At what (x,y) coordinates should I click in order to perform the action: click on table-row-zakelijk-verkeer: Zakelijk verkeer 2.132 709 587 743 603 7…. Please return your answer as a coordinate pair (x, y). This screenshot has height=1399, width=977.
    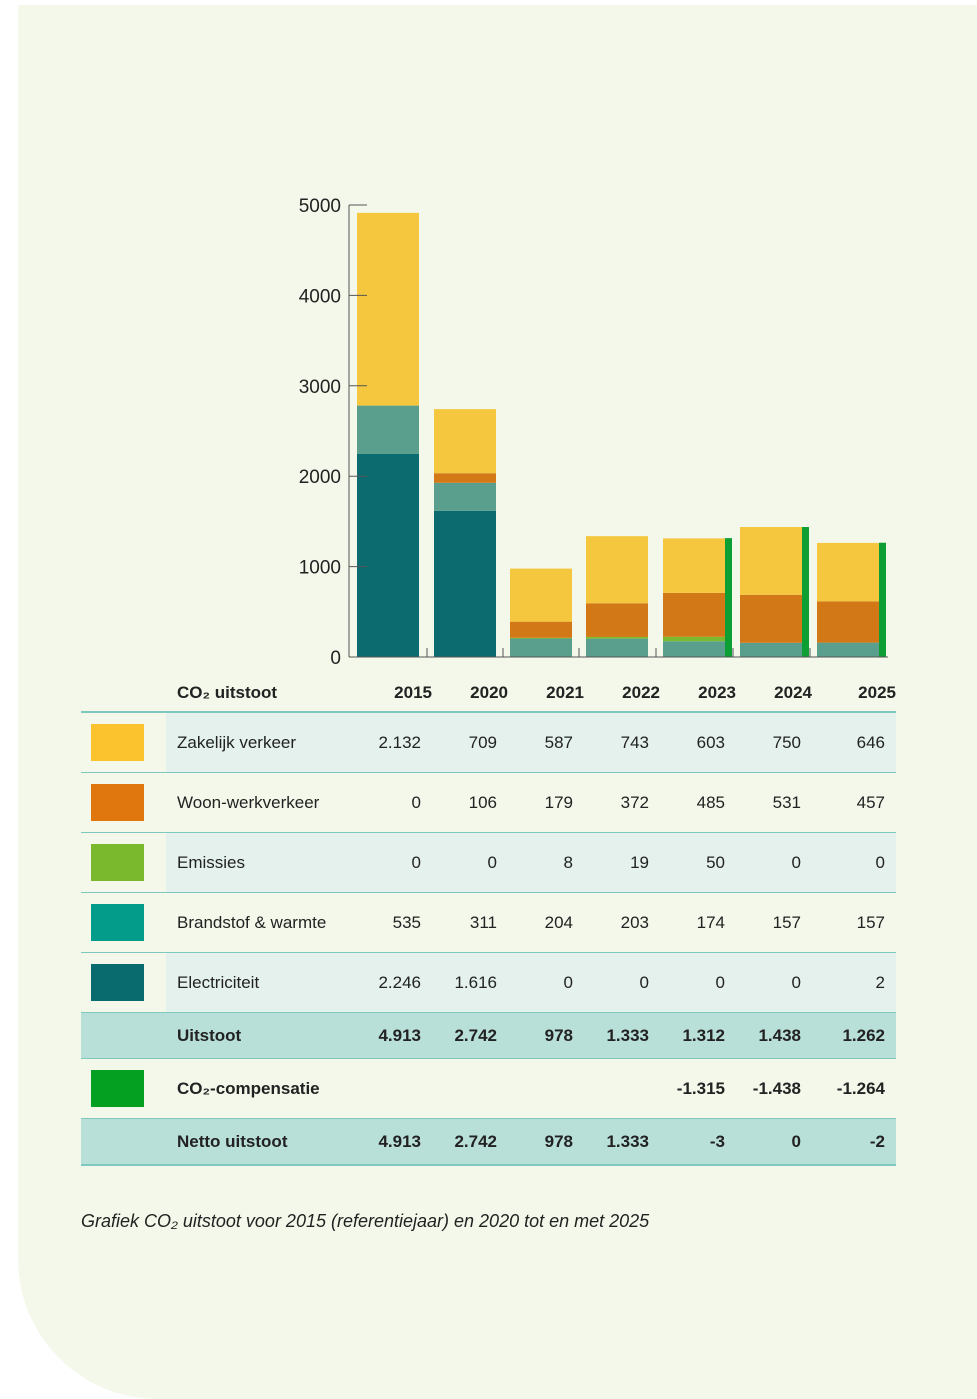
    Looking at the image, I should click on (488, 742).